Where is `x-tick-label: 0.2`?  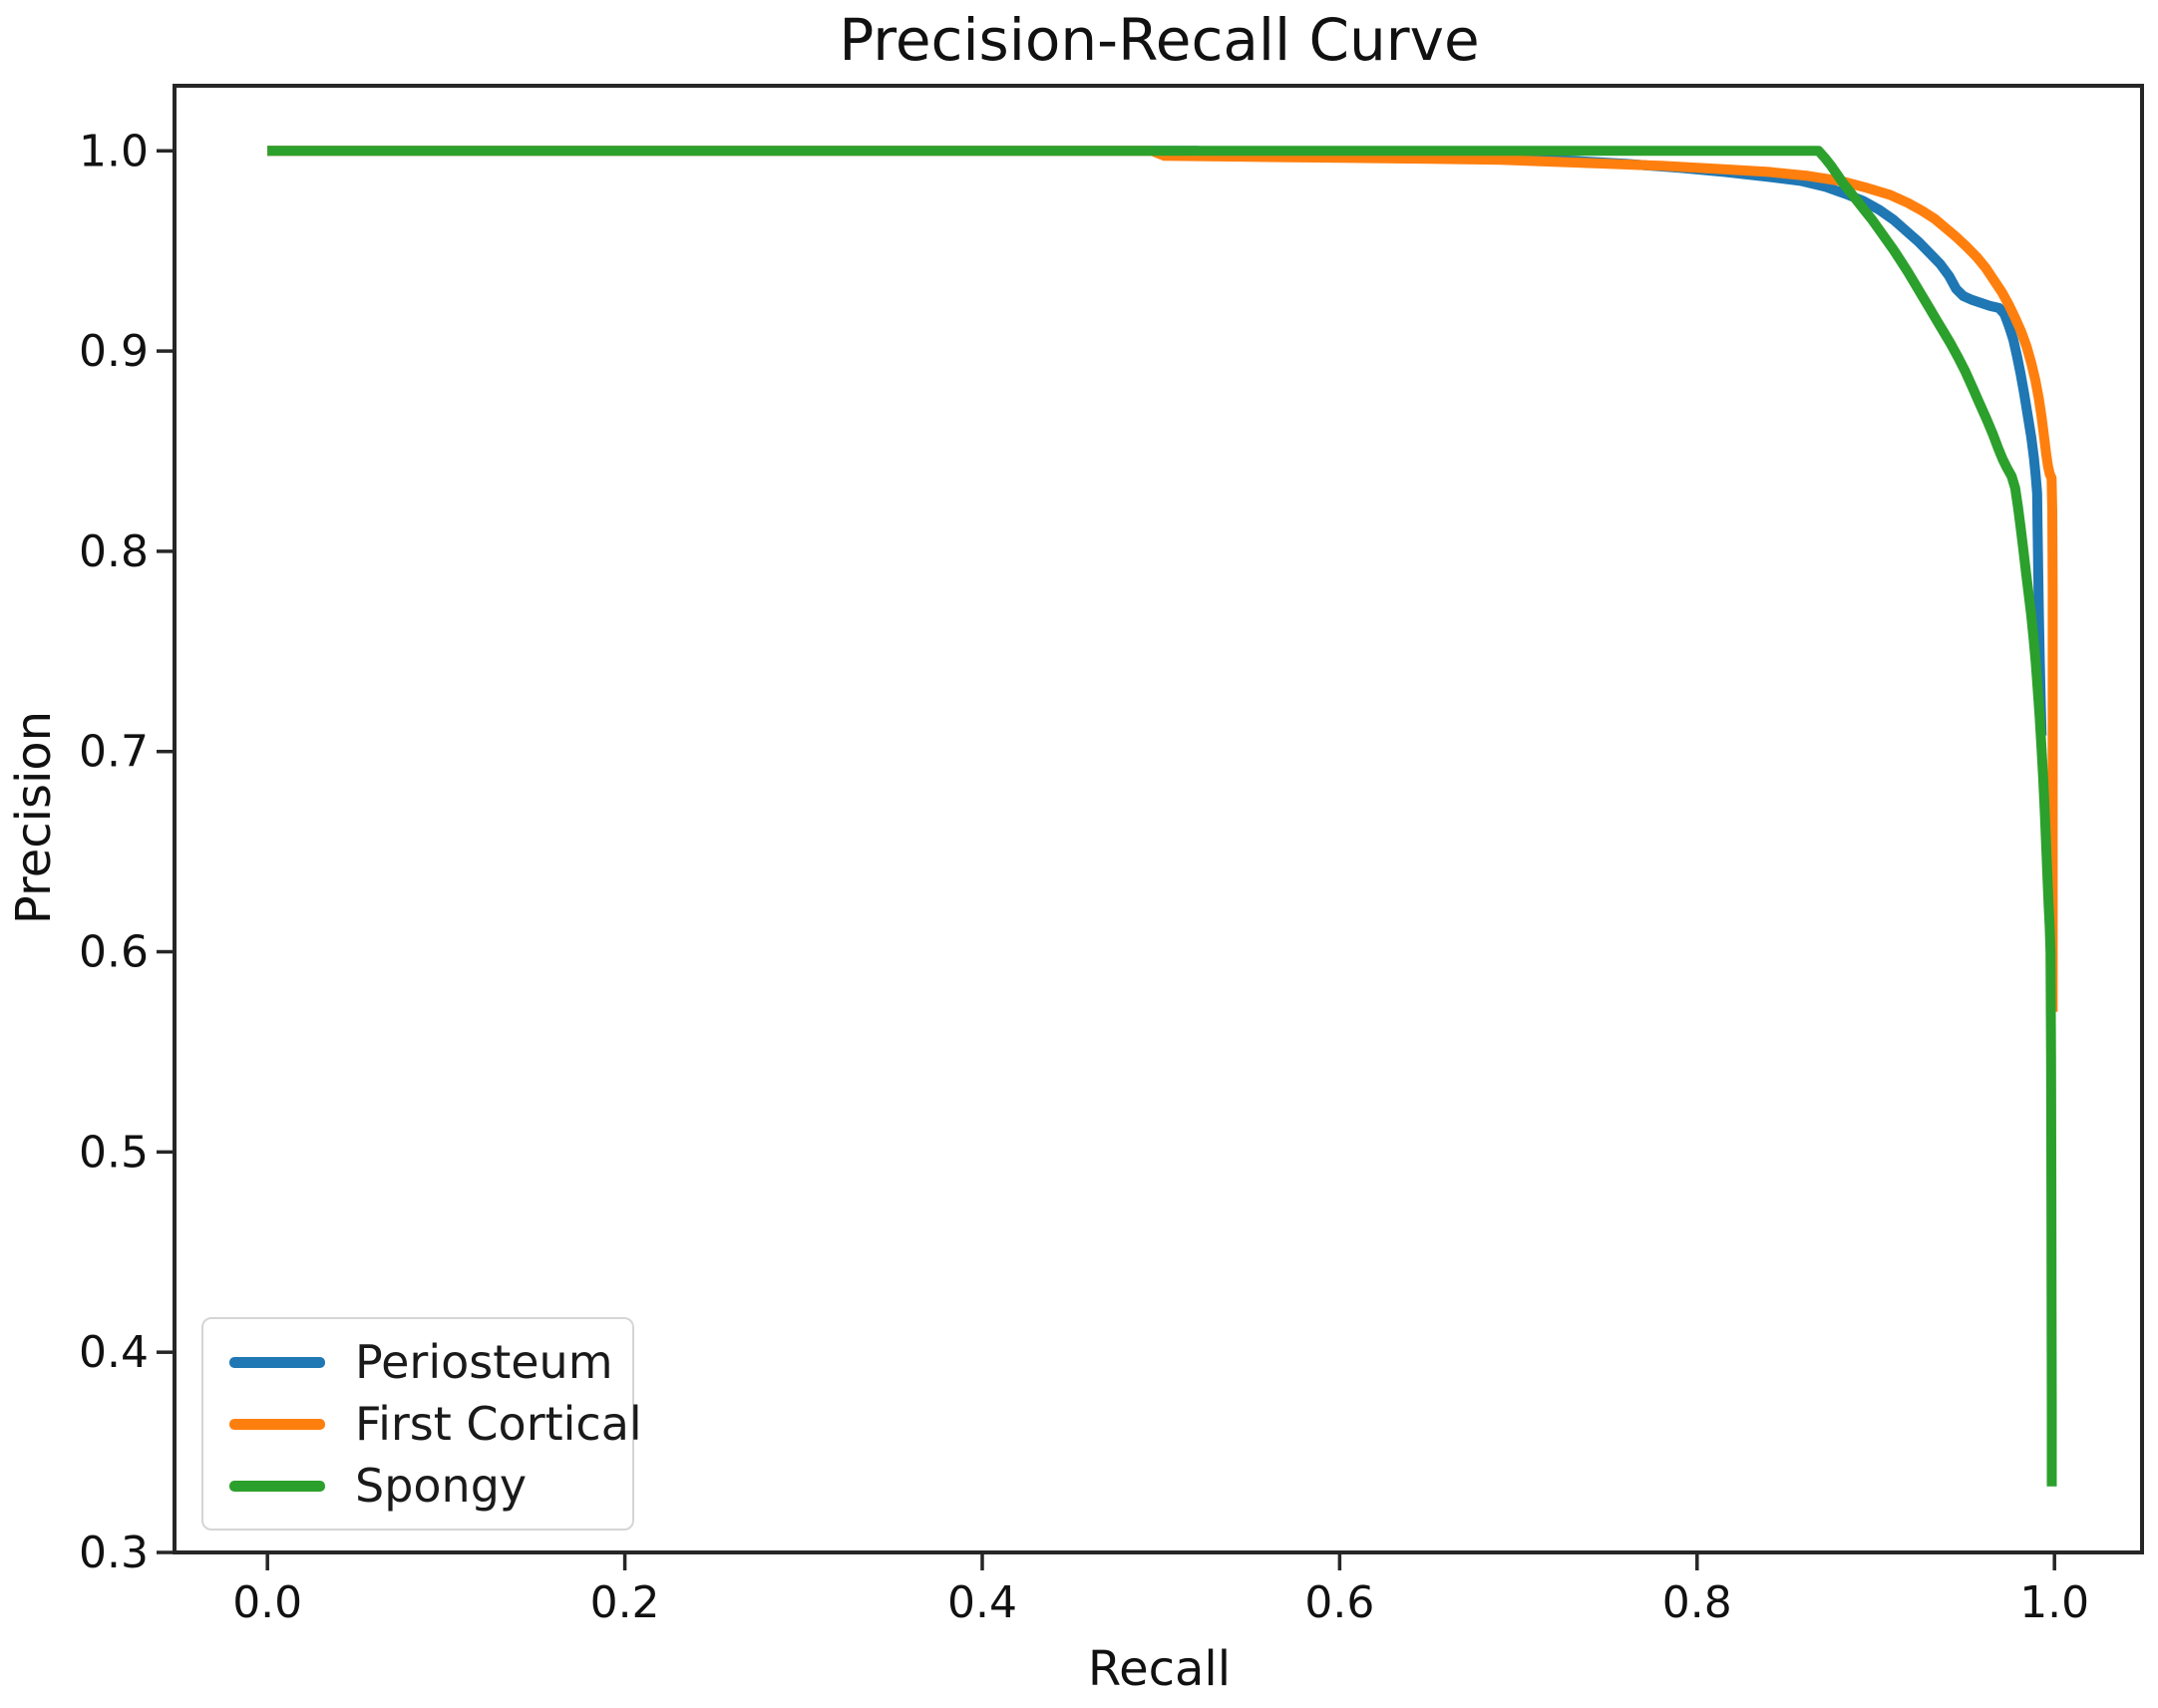 x-tick-label: 0.2 is located at coordinates (625, 1603).